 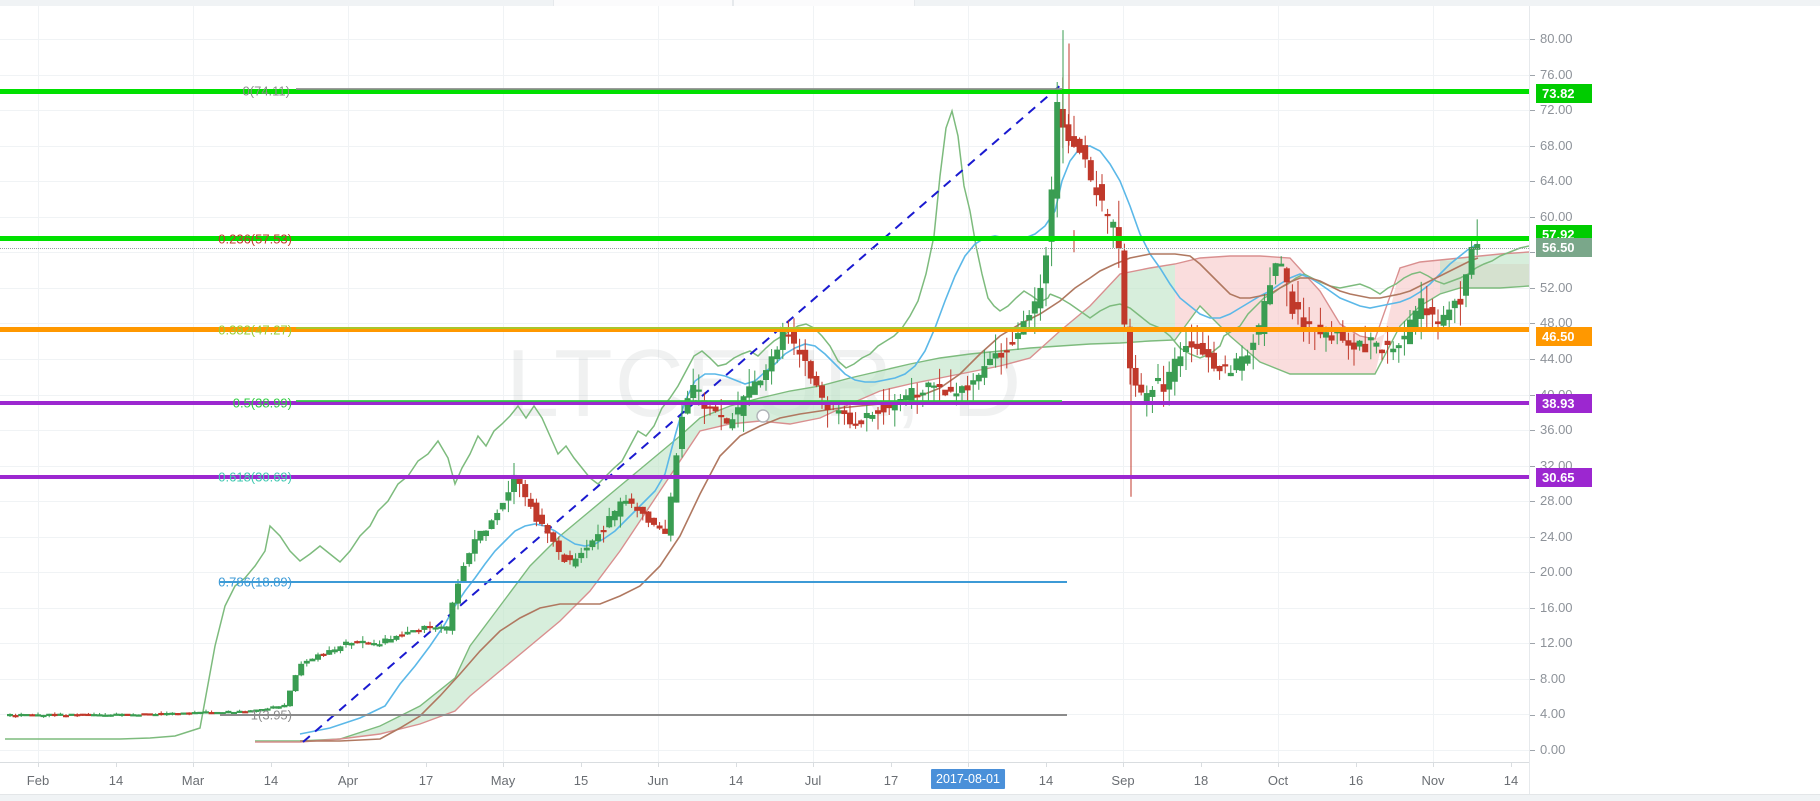 What do you see at coordinates (1564, 247) in the screenshot?
I see `price-badge-last-price: 56.50` at bounding box center [1564, 247].